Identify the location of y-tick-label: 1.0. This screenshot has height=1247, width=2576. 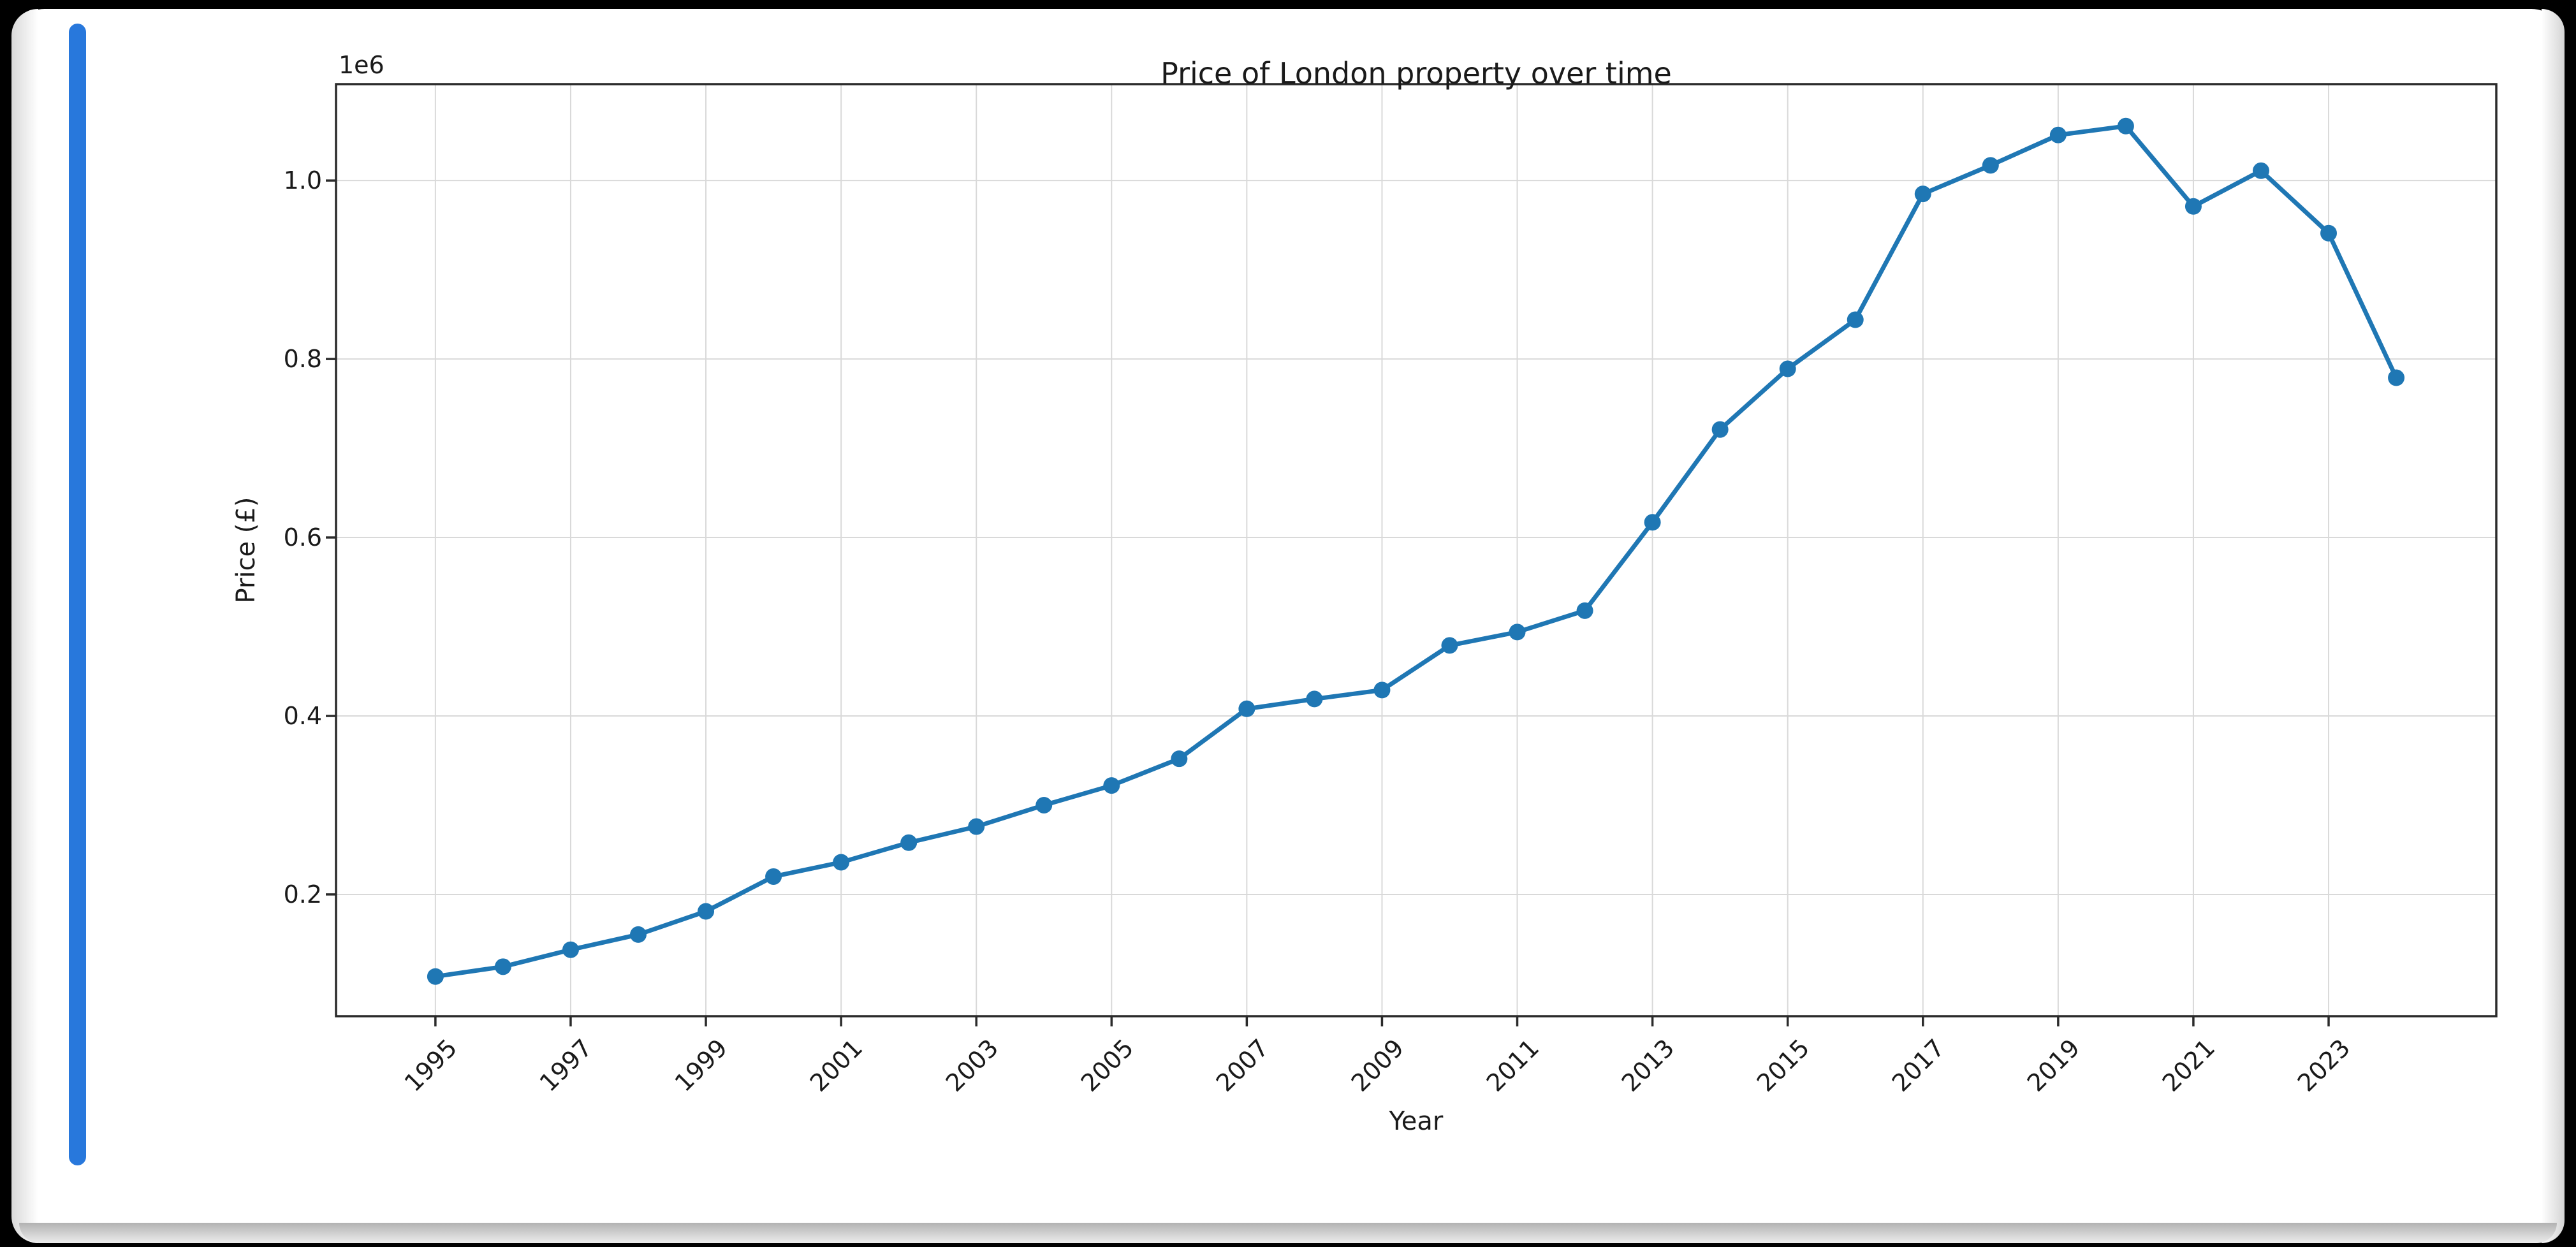
(302, 180).